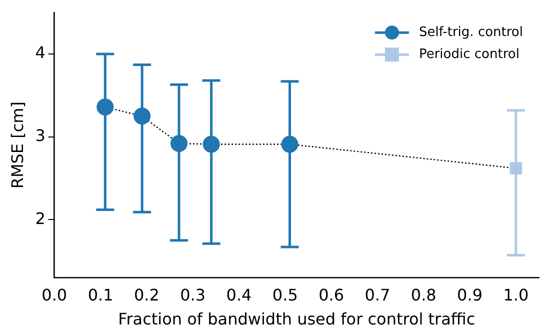 Image resolution: width=559 pixels, height=332 pixels. Describe the element at coordinates (423, 294) in the screenshot. I see `x-tick-label: 0.8` at that location.